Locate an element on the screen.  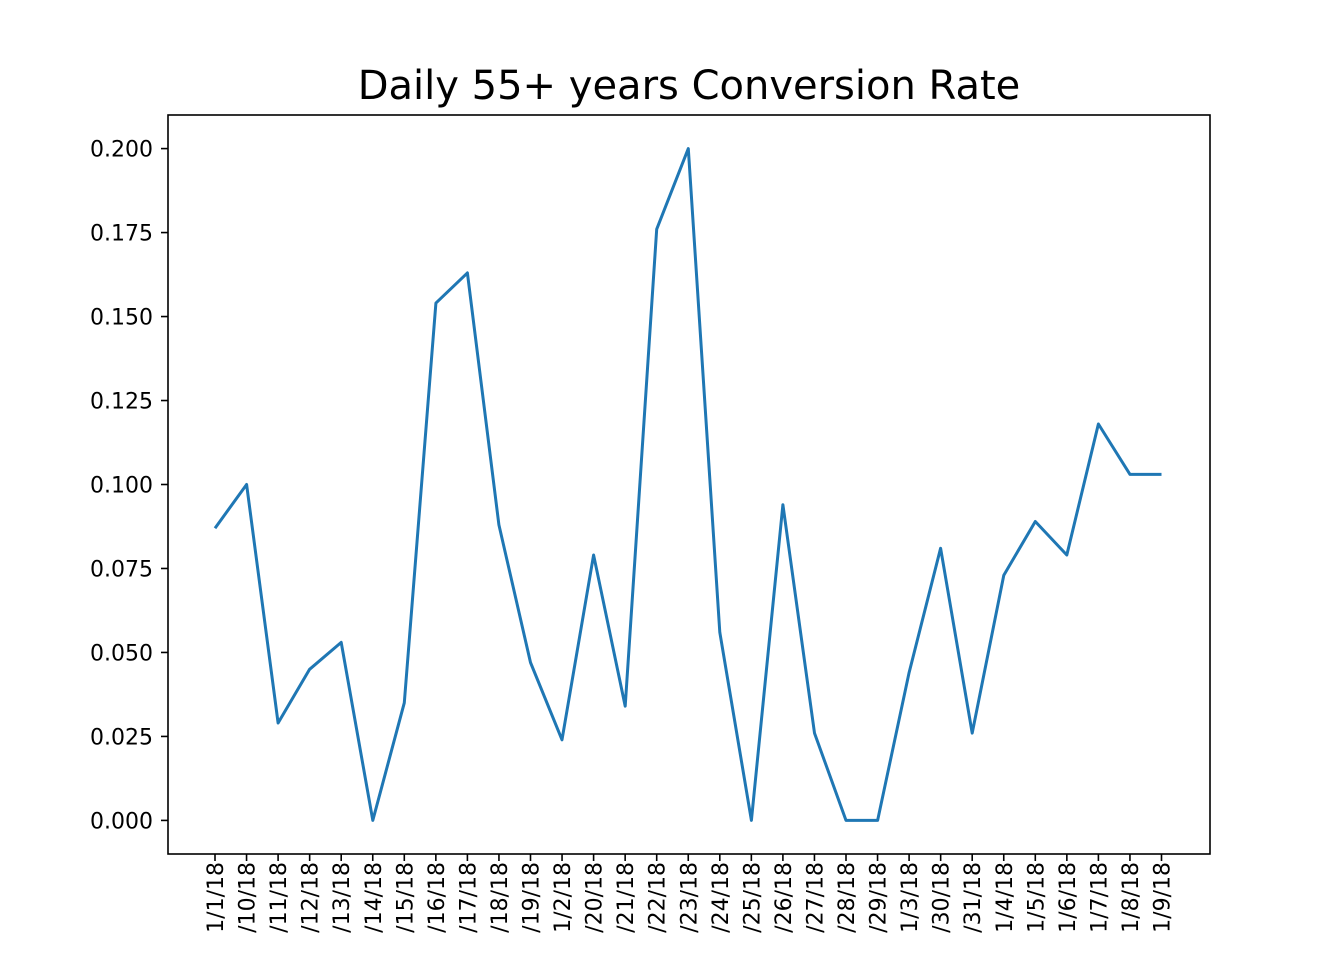
y-tick-label: 0.050 is located at coordinates (121, 653).